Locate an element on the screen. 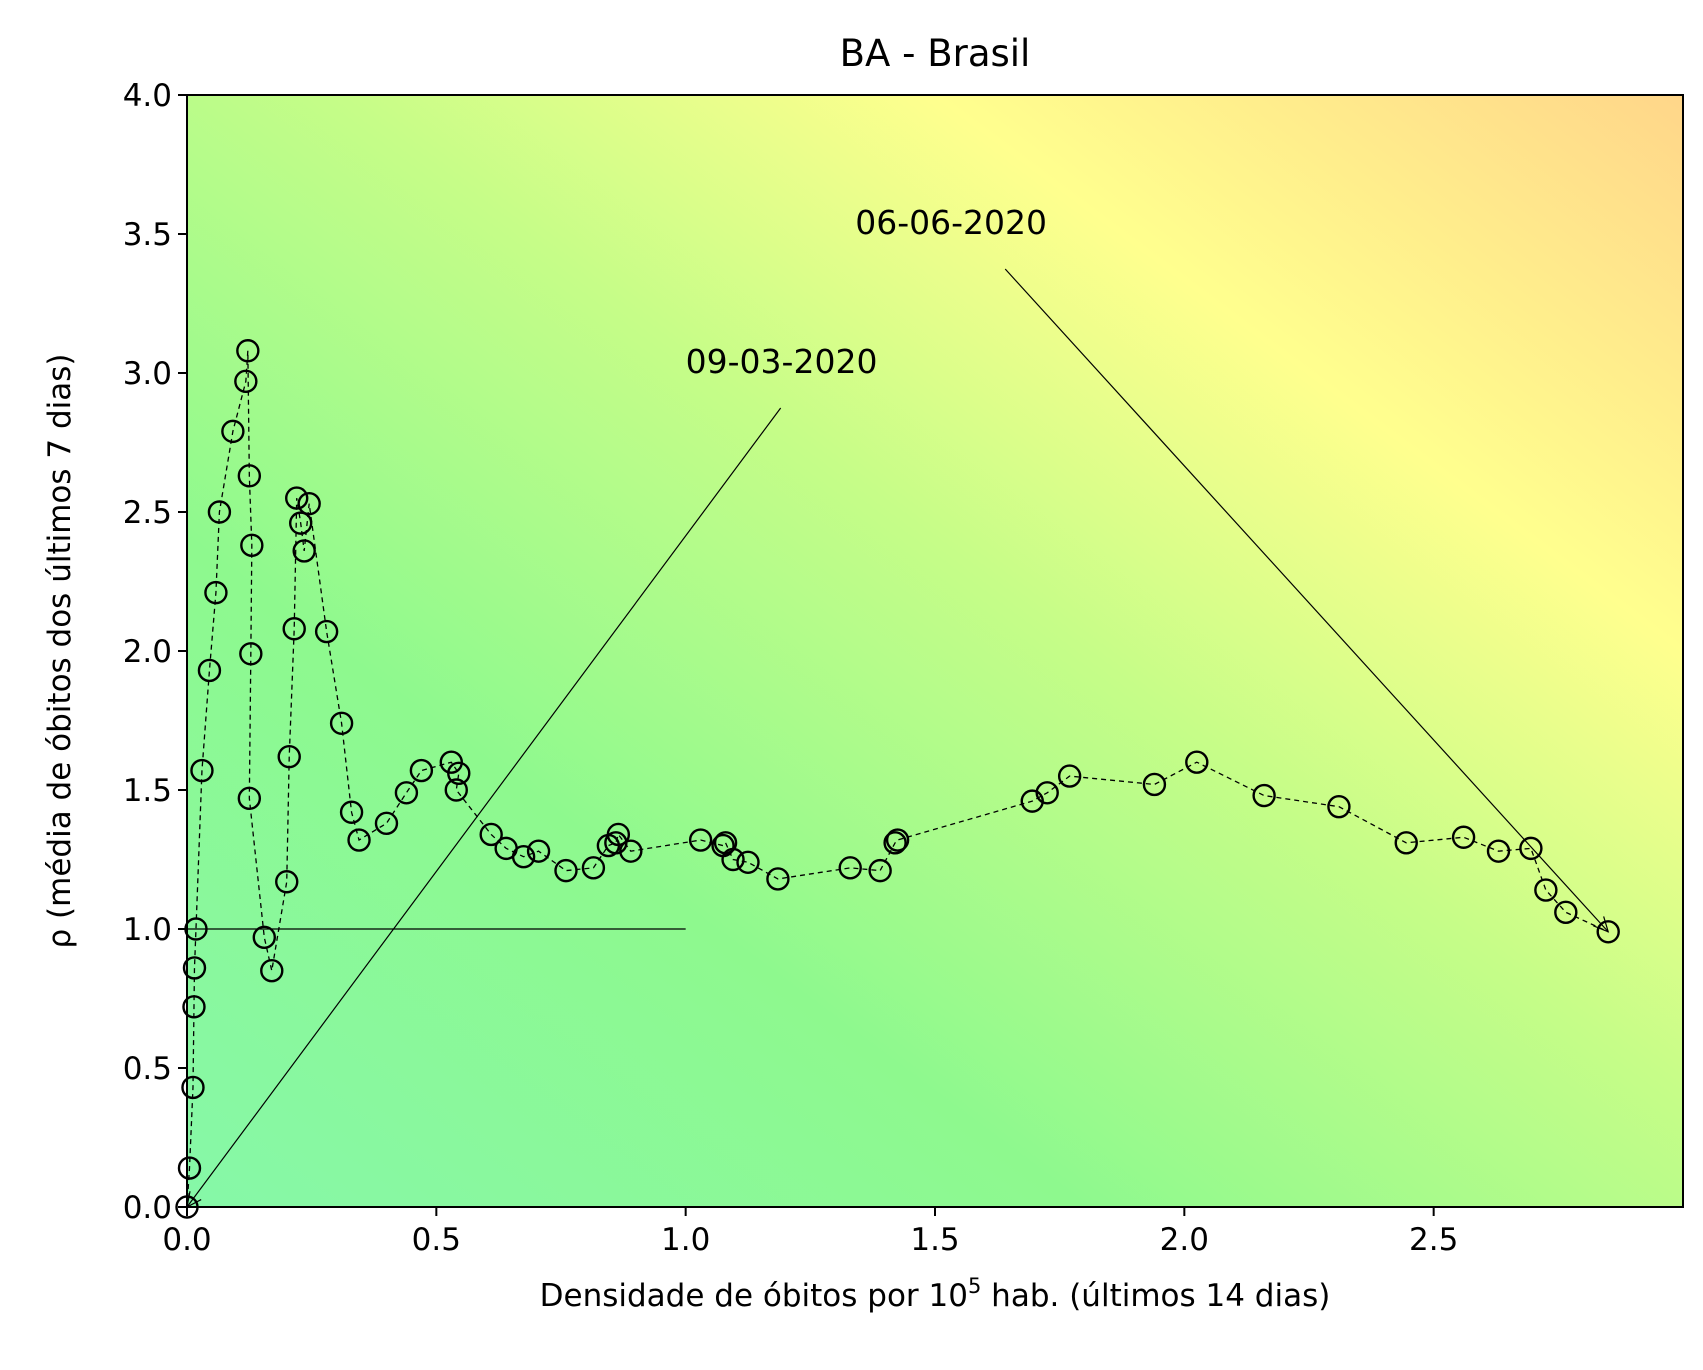 The image size is (1703, 1370). x-tick-label: 1.0 is located at coordinates (685, 1240).